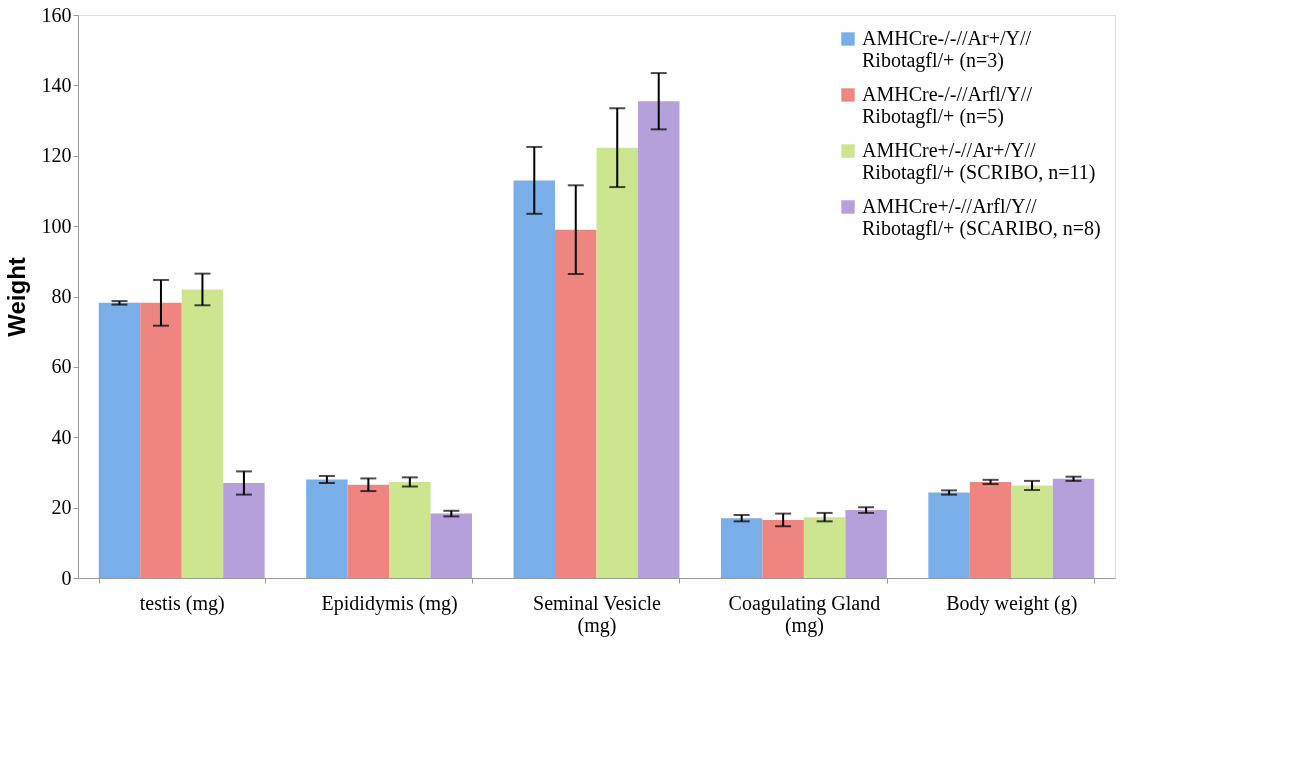  Describe the element at coordinates (947, 105) in the screenshot. I see `legend-label: AMHCre-/-//Arfl/Y// Ribotagfl/+ (n=5)` at that location.